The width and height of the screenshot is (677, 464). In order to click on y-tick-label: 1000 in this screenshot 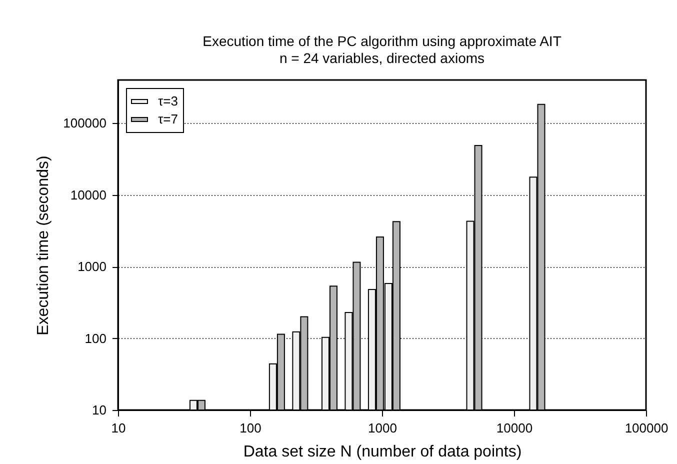, I will do `click(92, 266)`.